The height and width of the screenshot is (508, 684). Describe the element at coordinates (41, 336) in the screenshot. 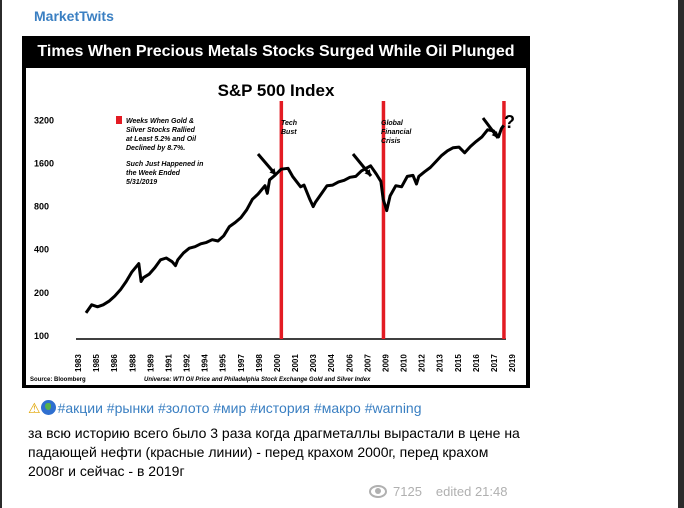

I see `y-tick-label: 100` at that location.